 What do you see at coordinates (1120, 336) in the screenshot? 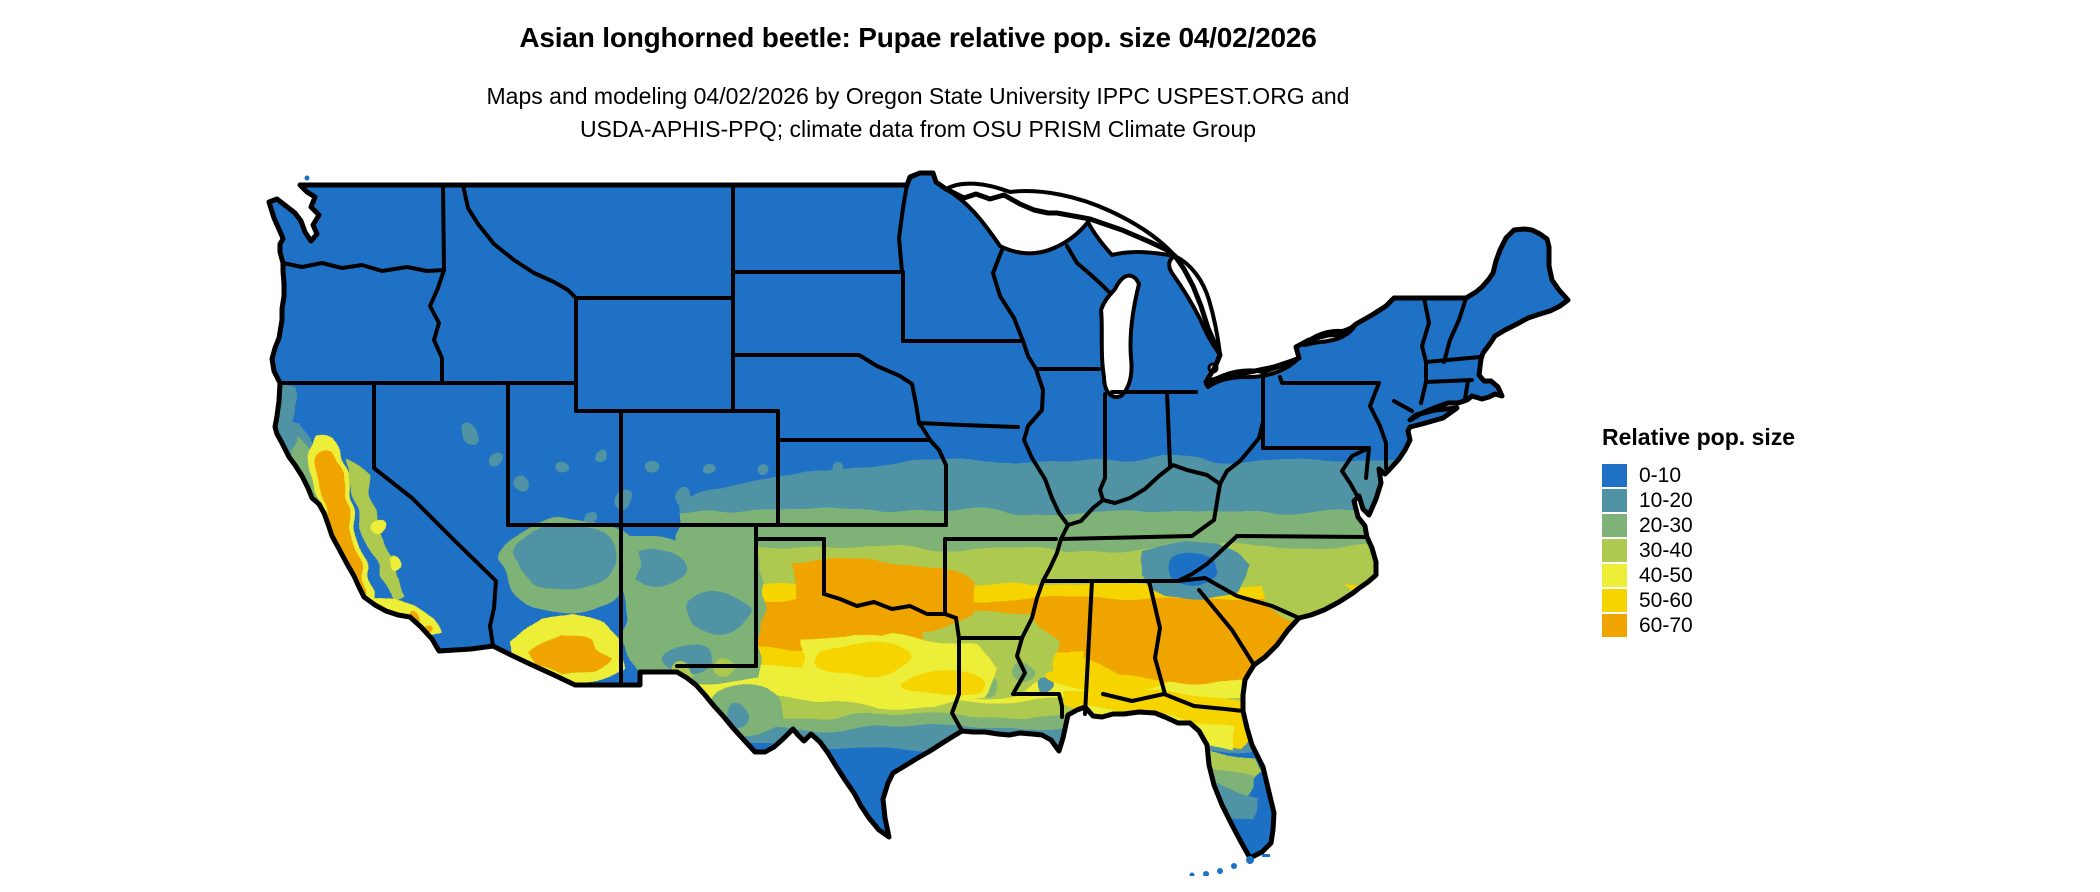
I see `lake-michigan` at bounding box center [1120, 336].